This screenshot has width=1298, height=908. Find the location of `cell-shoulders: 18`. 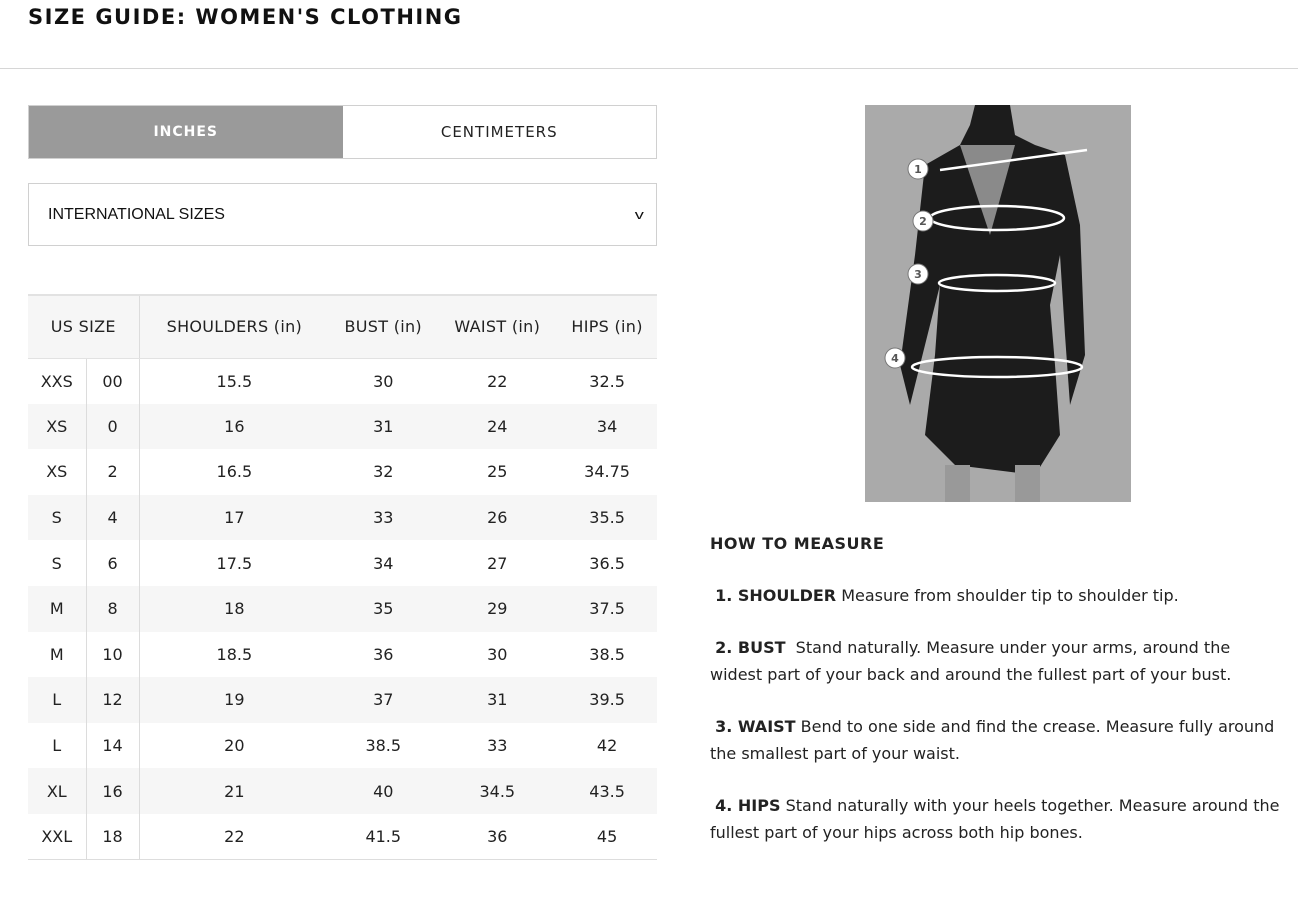

cell-shoulders: 18 is located at coordinates (234, 608).